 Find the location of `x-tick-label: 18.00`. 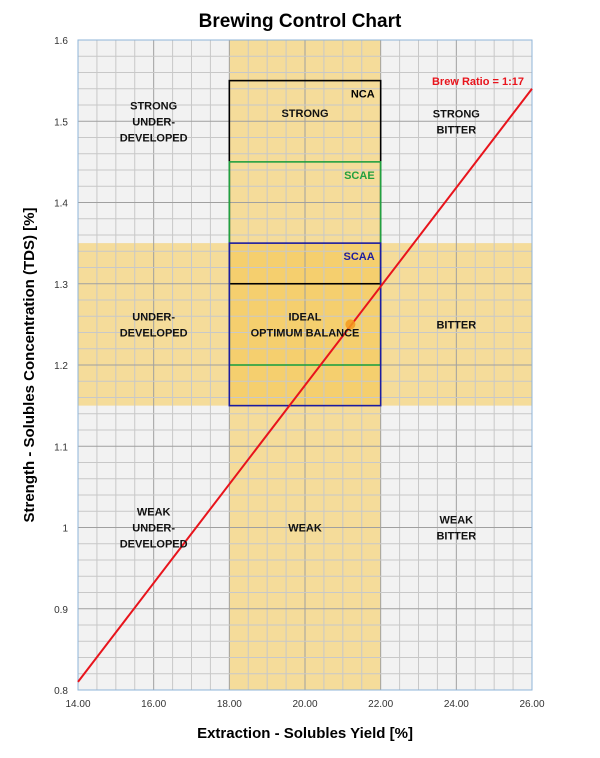

x-tick-label: 18.00 is located at coordinates (229, 704).